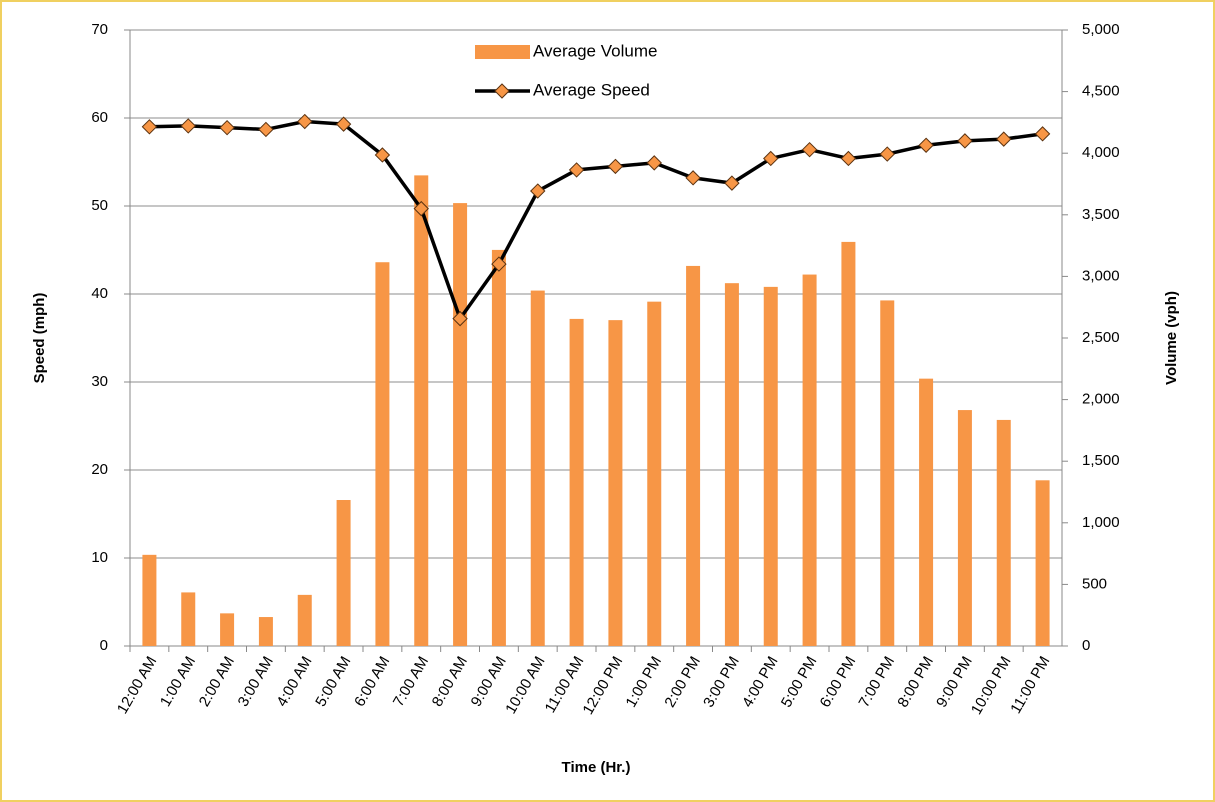 The width and height of the screenshot is (1215, 802). What do you see at coordinates (99, 293) in the screenshot?
I see `y-tick-label: 40` at bounding box center [99, 293].